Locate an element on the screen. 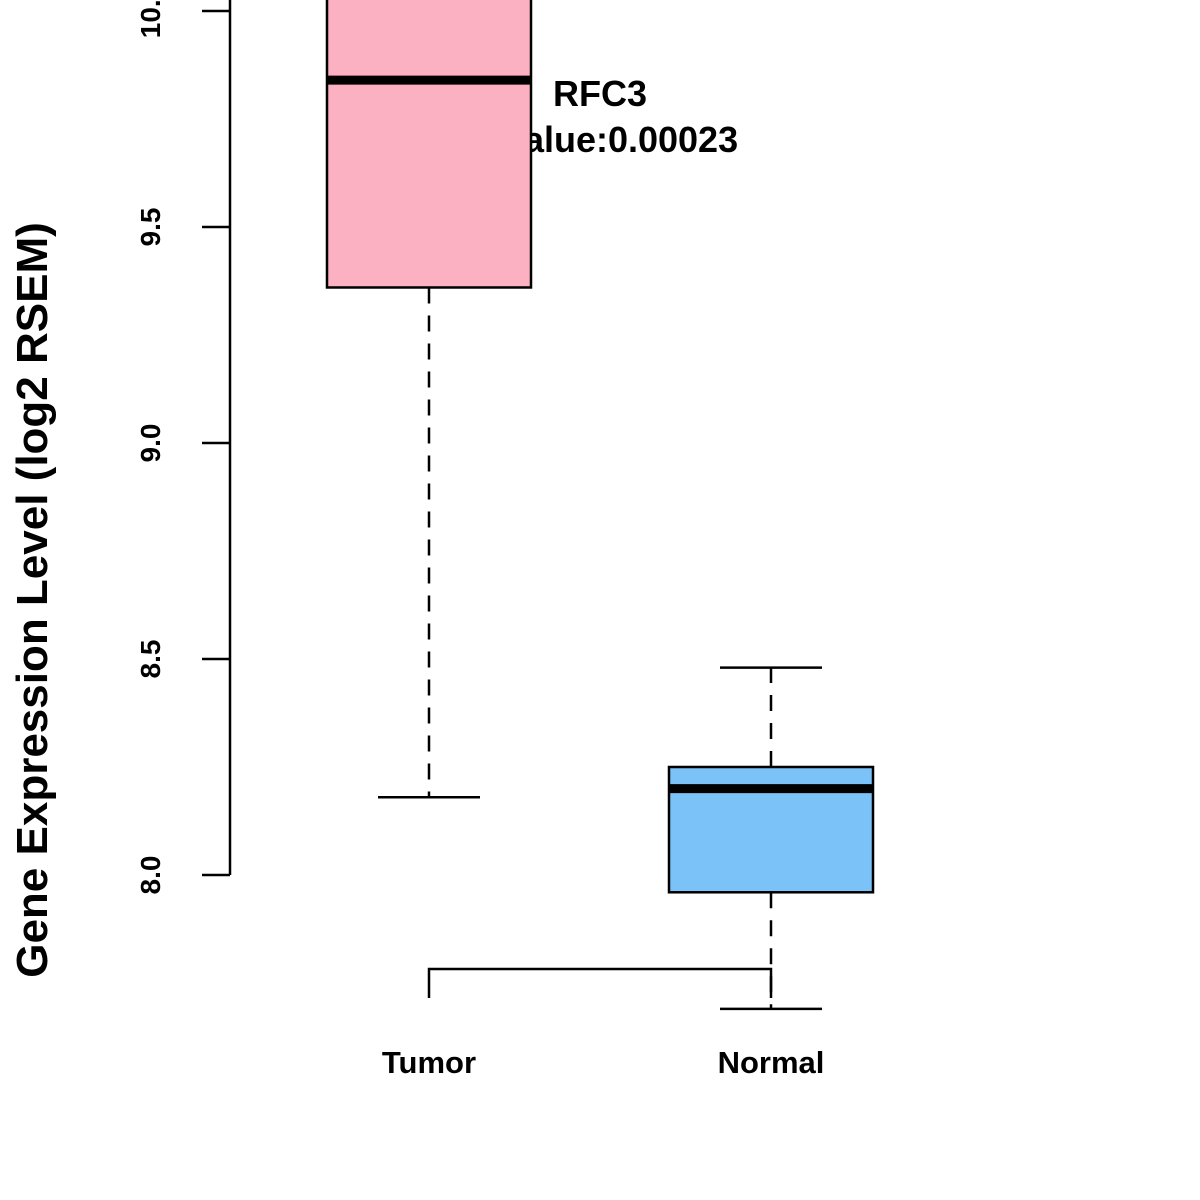  x-label-normal: Normal is located at coordinates (771, 1062).